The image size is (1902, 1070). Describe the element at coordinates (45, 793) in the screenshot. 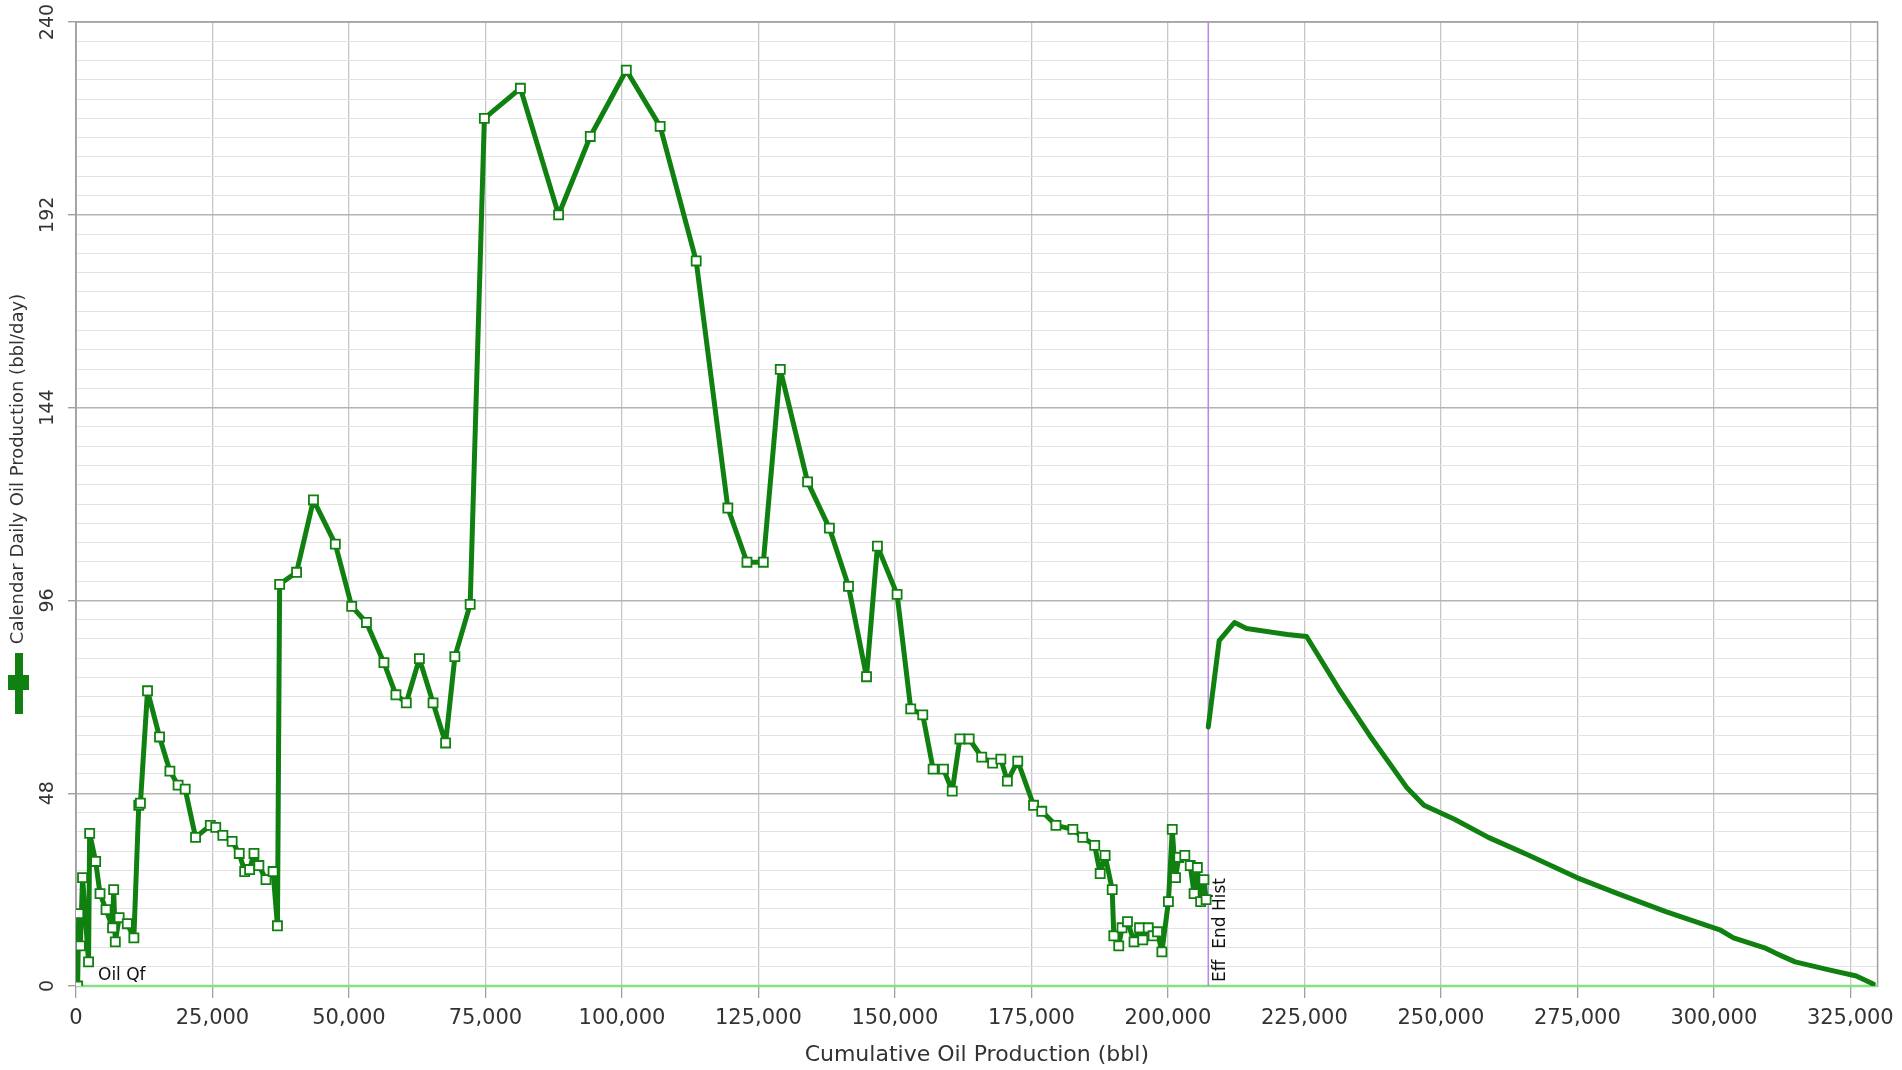

I see `y-tick-label: 48` at that location.